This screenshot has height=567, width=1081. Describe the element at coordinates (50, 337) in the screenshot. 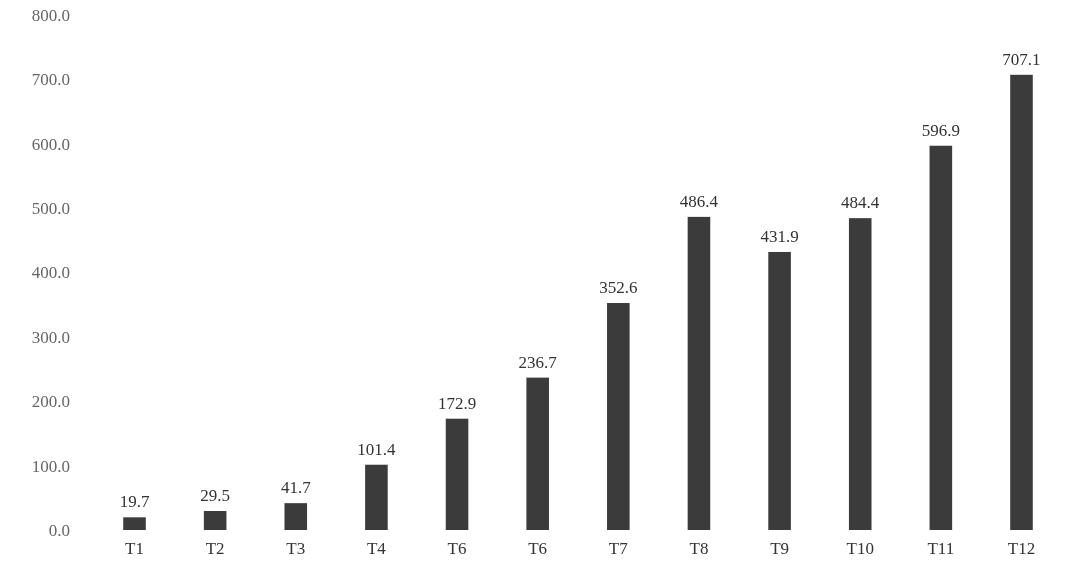

I see `y-tick-label: 300.0` at that location.